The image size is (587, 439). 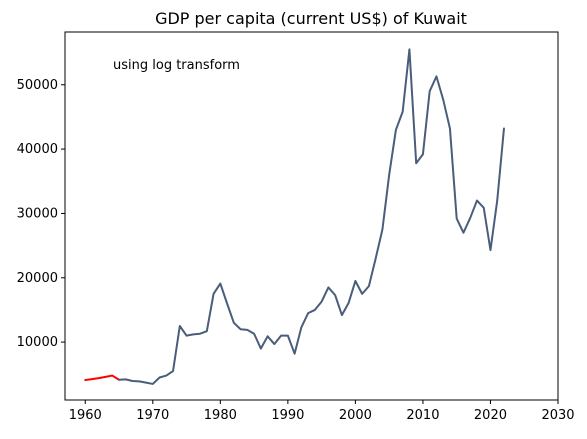 I want to click on x-tick-label: 2000, so click(x=355, y=415).